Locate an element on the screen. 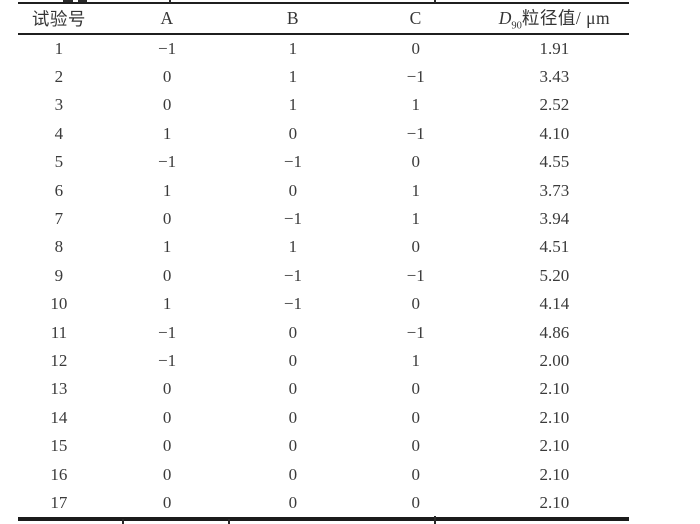  d90-subscript: 90 is located at coordinates (516, 26).